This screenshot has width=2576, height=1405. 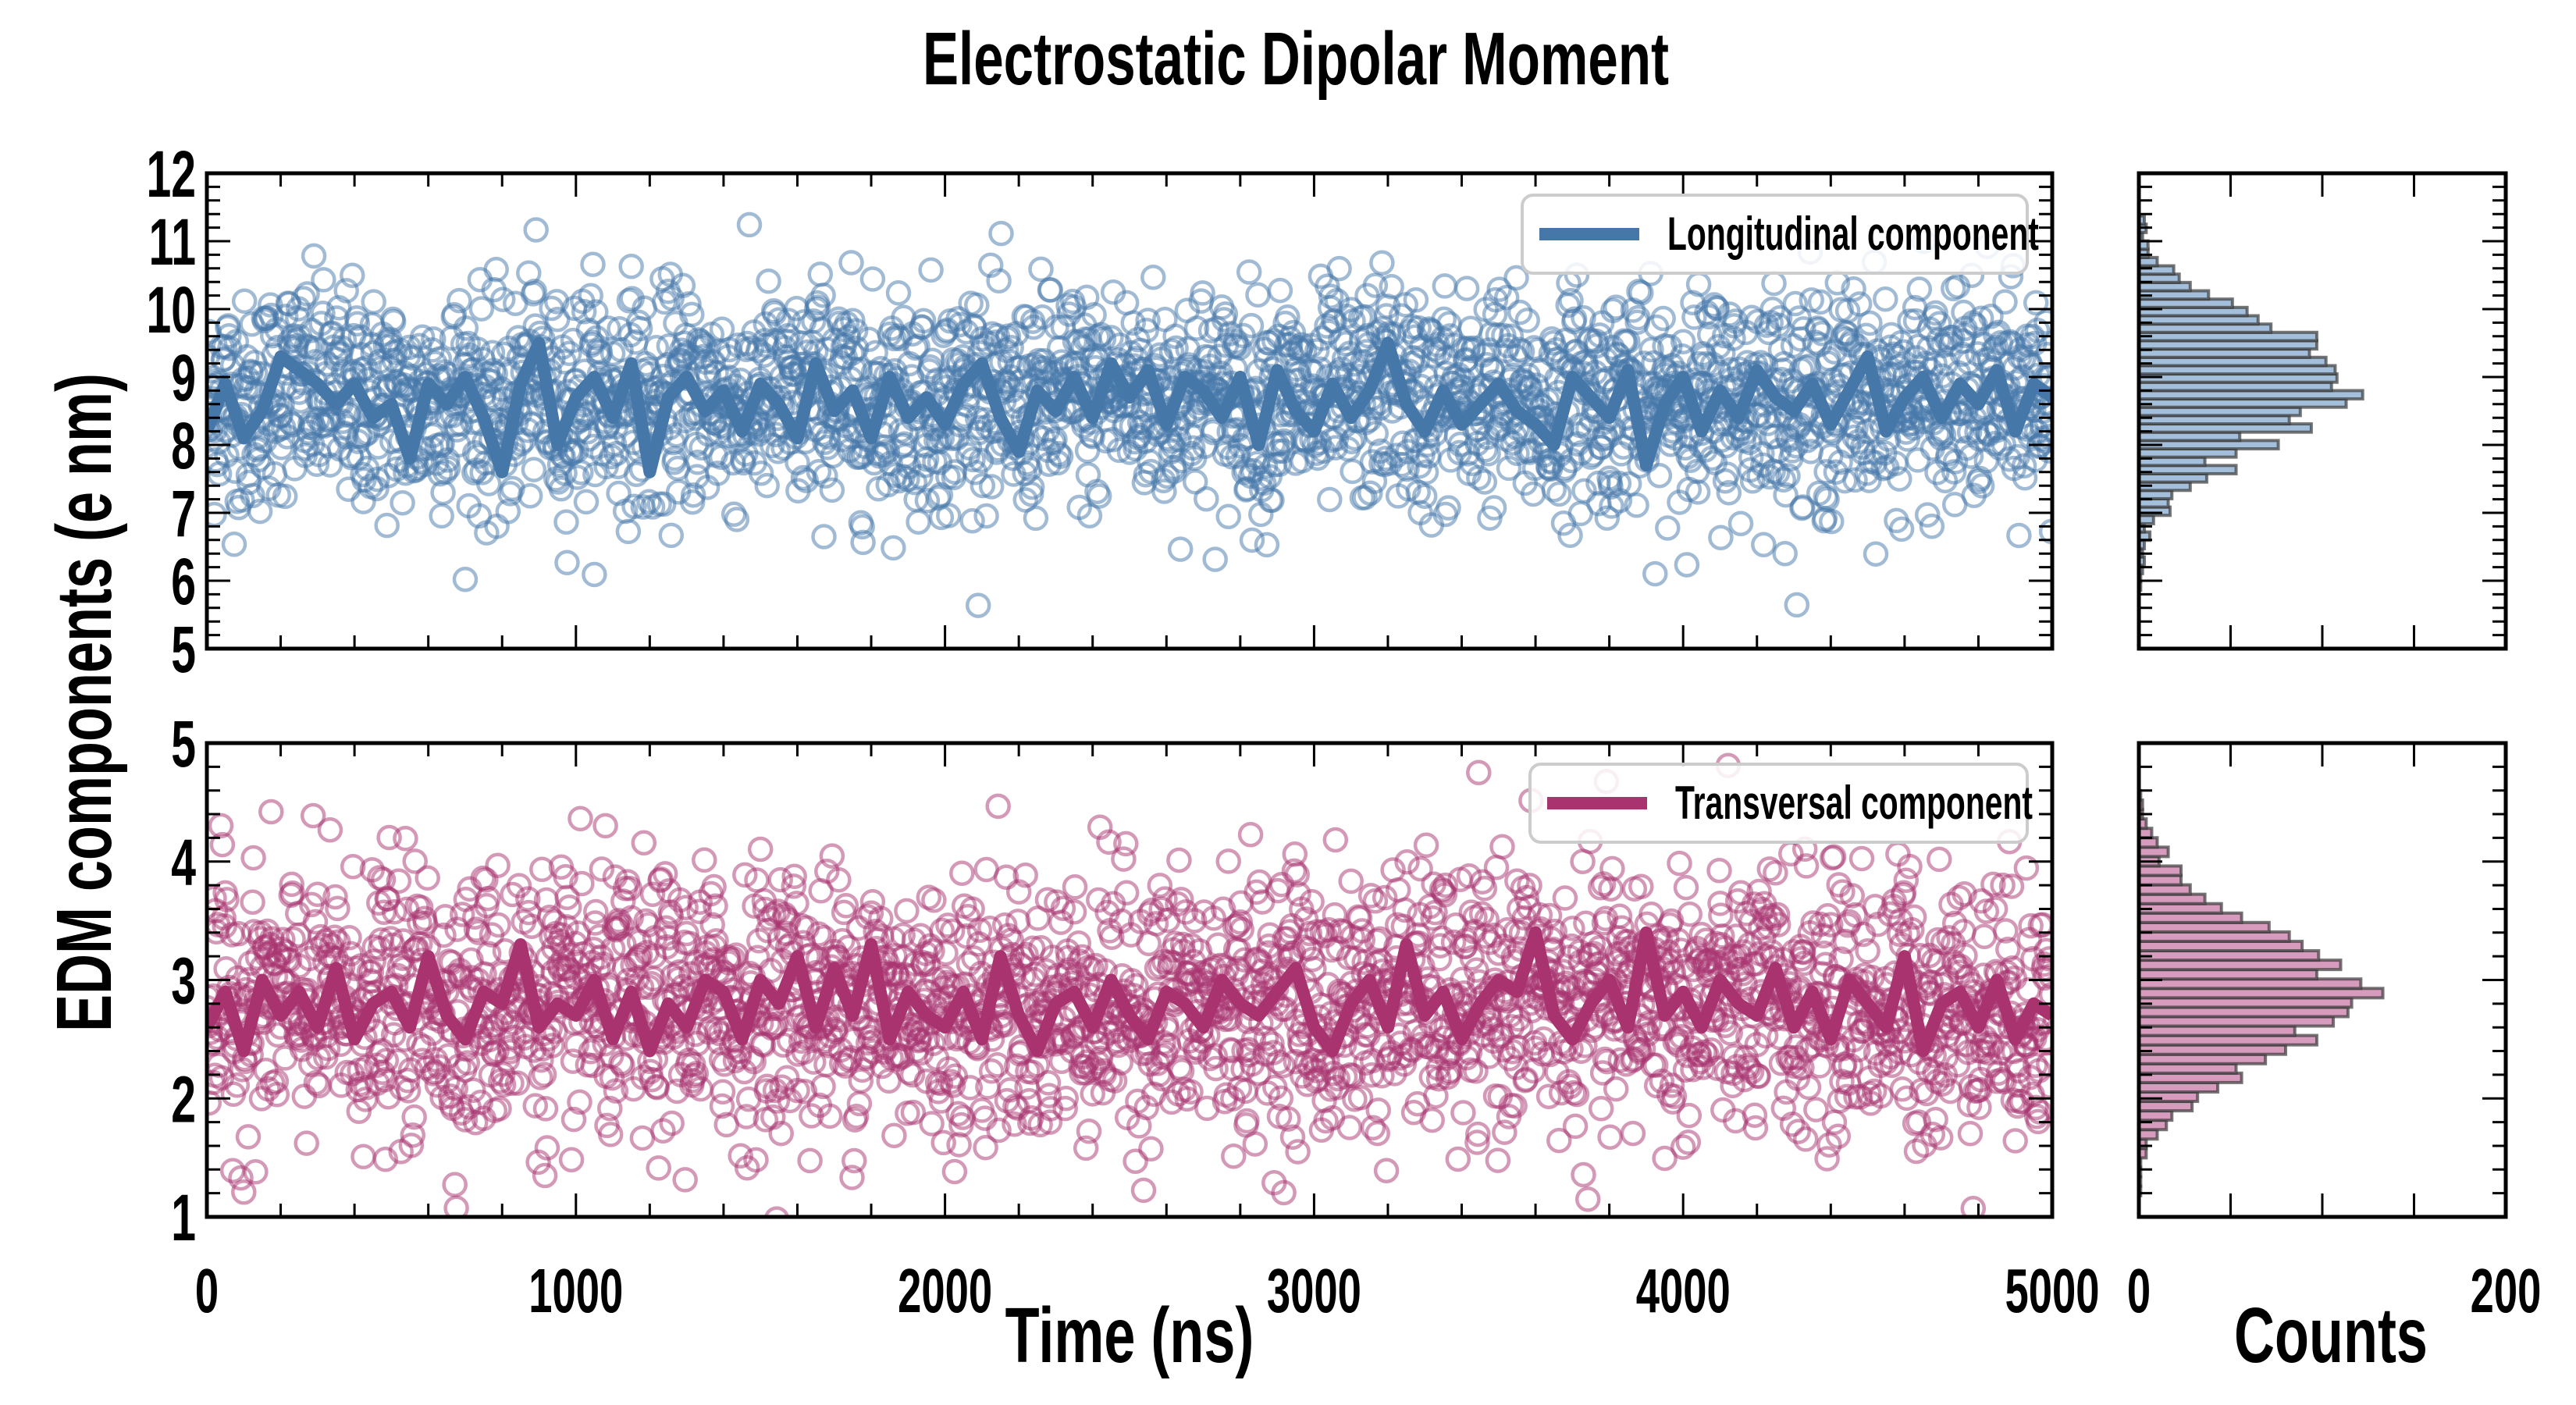 I want to click on y-tick-label: 12, so click(x=171, y=175).